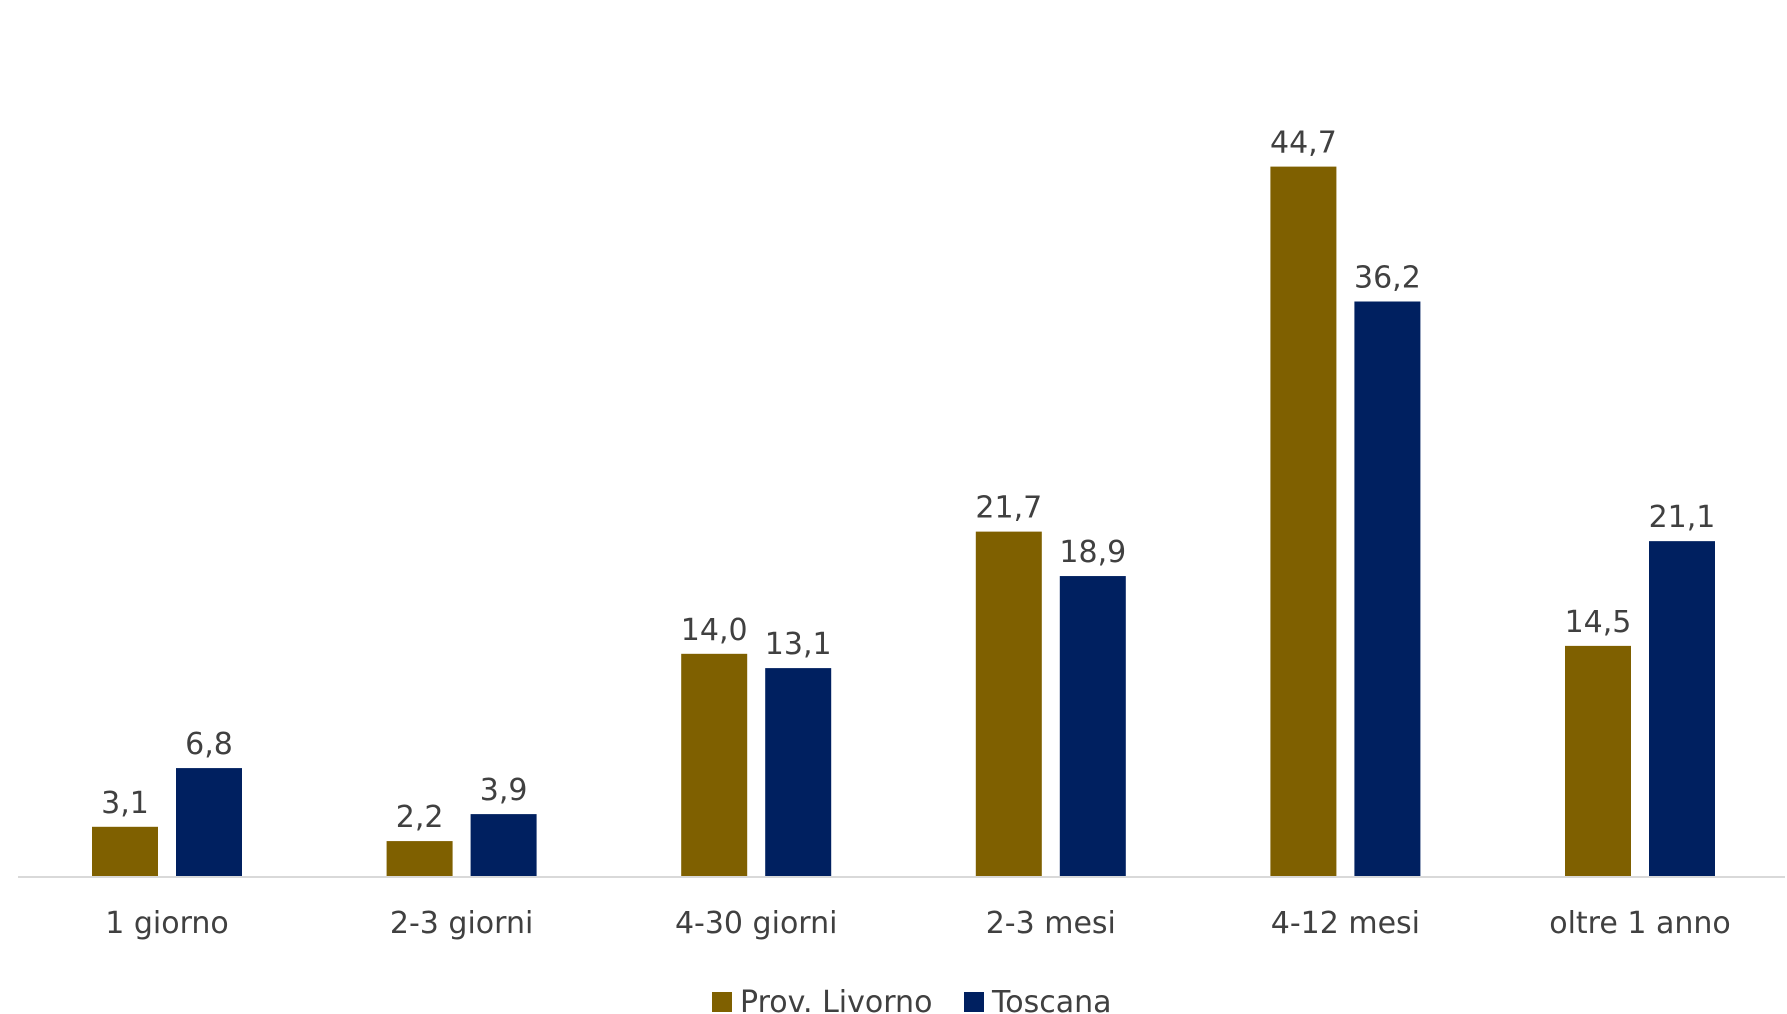  Describe the element at coordinates (1598, 760) in the screenshot. I see `bar-prov-livorno-oltre-1-anno` at that location.